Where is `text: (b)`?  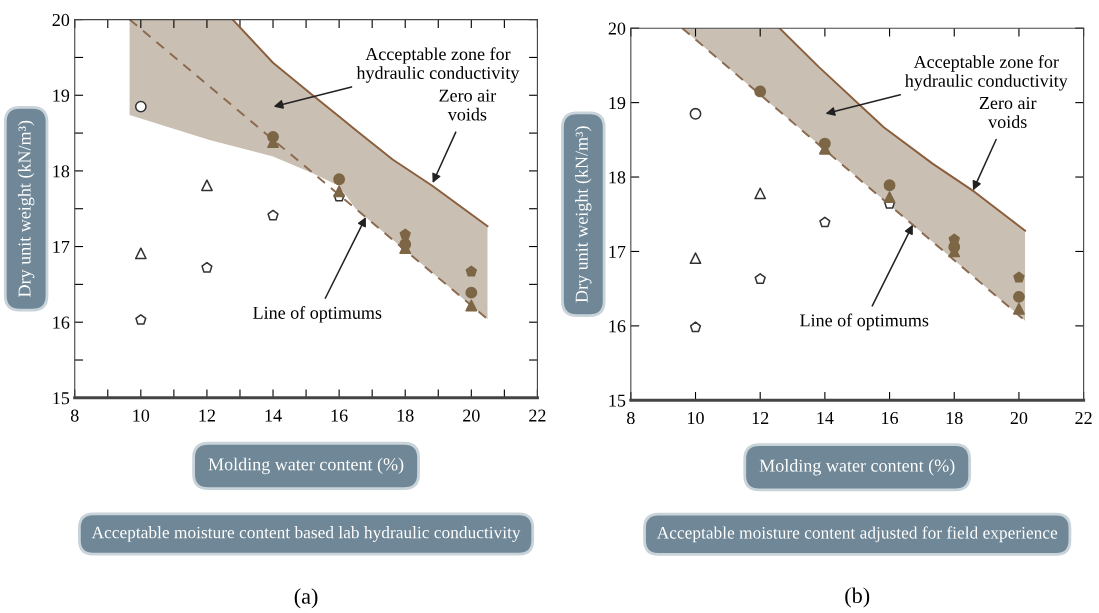 text: (b) is located at coordinates (857, 597).